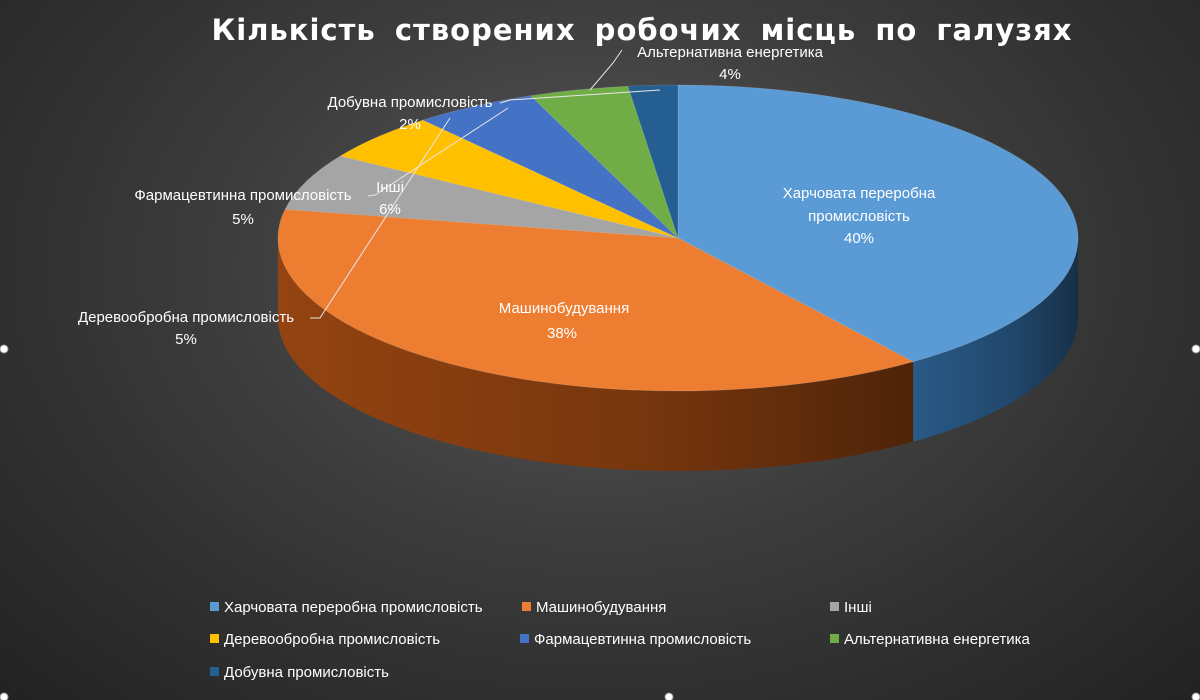 This screenshot has height=700, width=1200. What do you see at coordinates (214, 671) in the screenshot?
I see `legend-swatch-mining` at bounding box center [214, 671].